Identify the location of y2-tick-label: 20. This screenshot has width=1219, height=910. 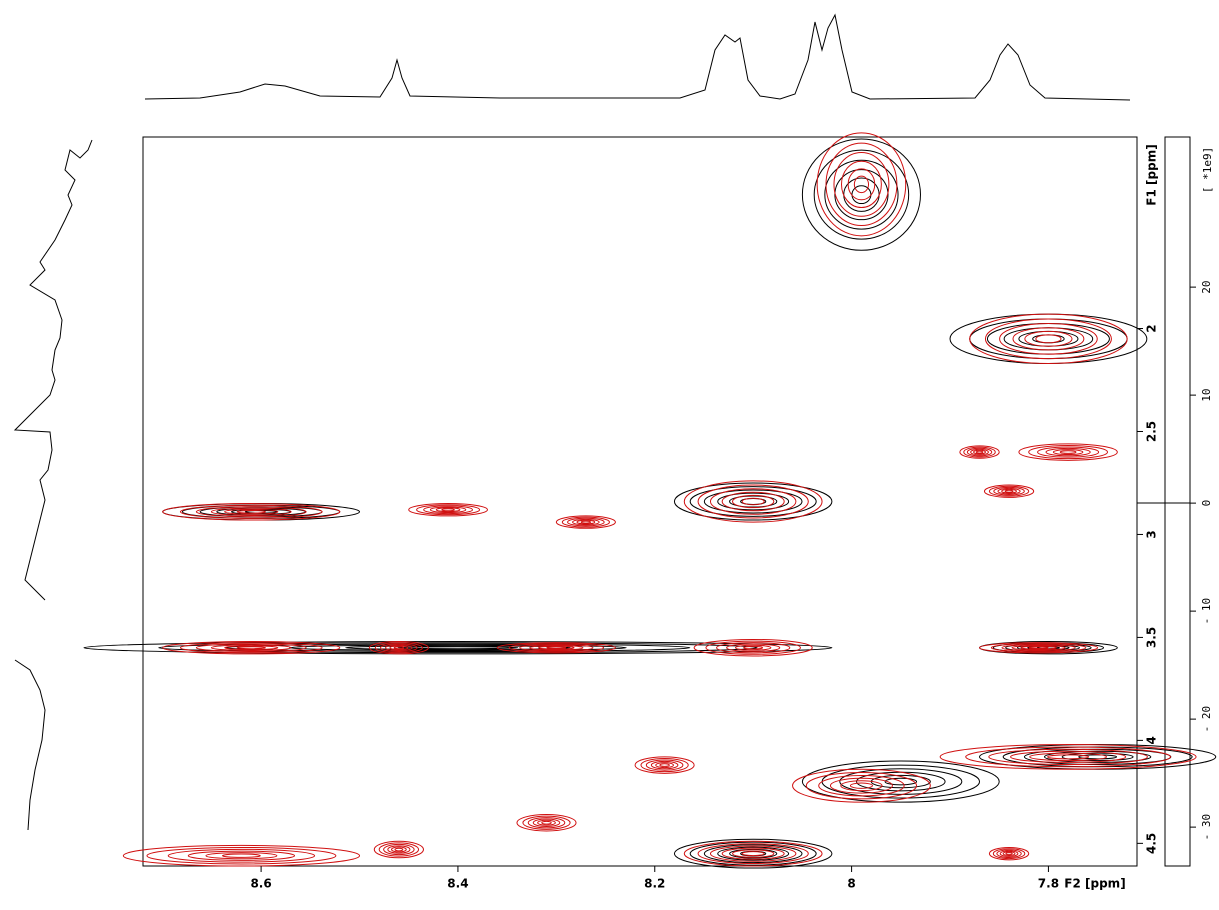
(1206, 286).